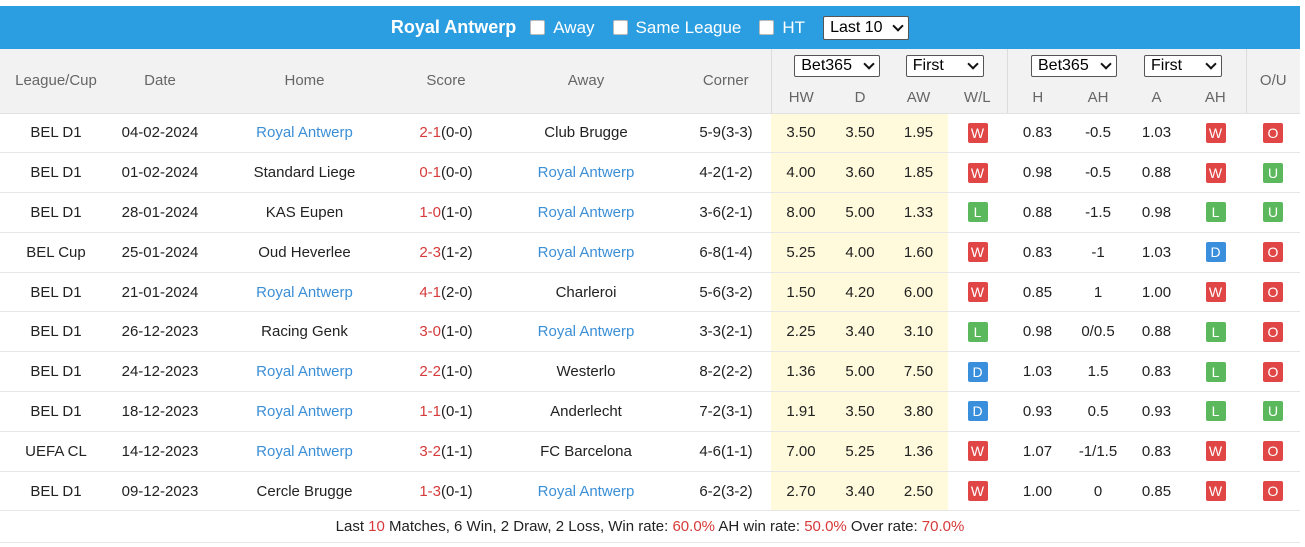  Describe the element at coordinates (446, 133) in the screenshot. I see `score-cell: 2-1(0-0)` at that location.